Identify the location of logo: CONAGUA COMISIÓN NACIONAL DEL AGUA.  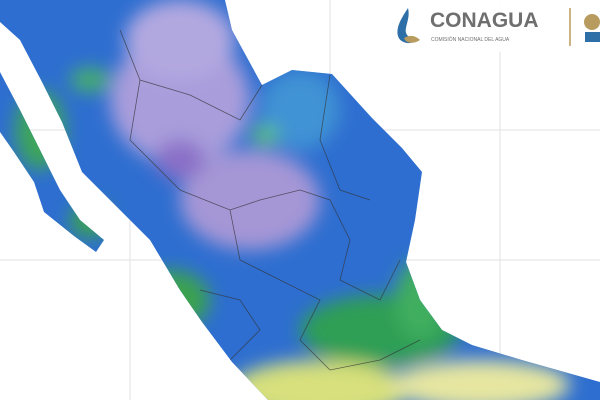
(492, 26).